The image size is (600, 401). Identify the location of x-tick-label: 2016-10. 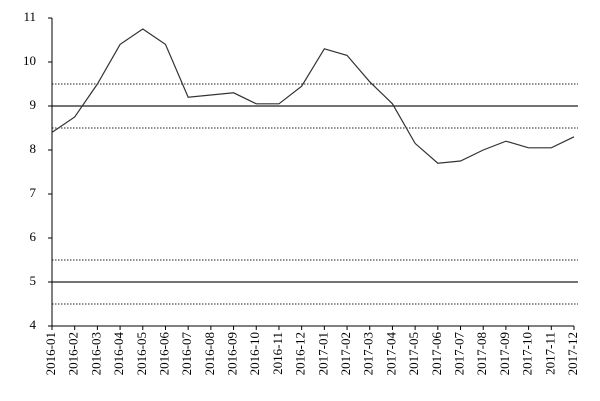
(254, 353).